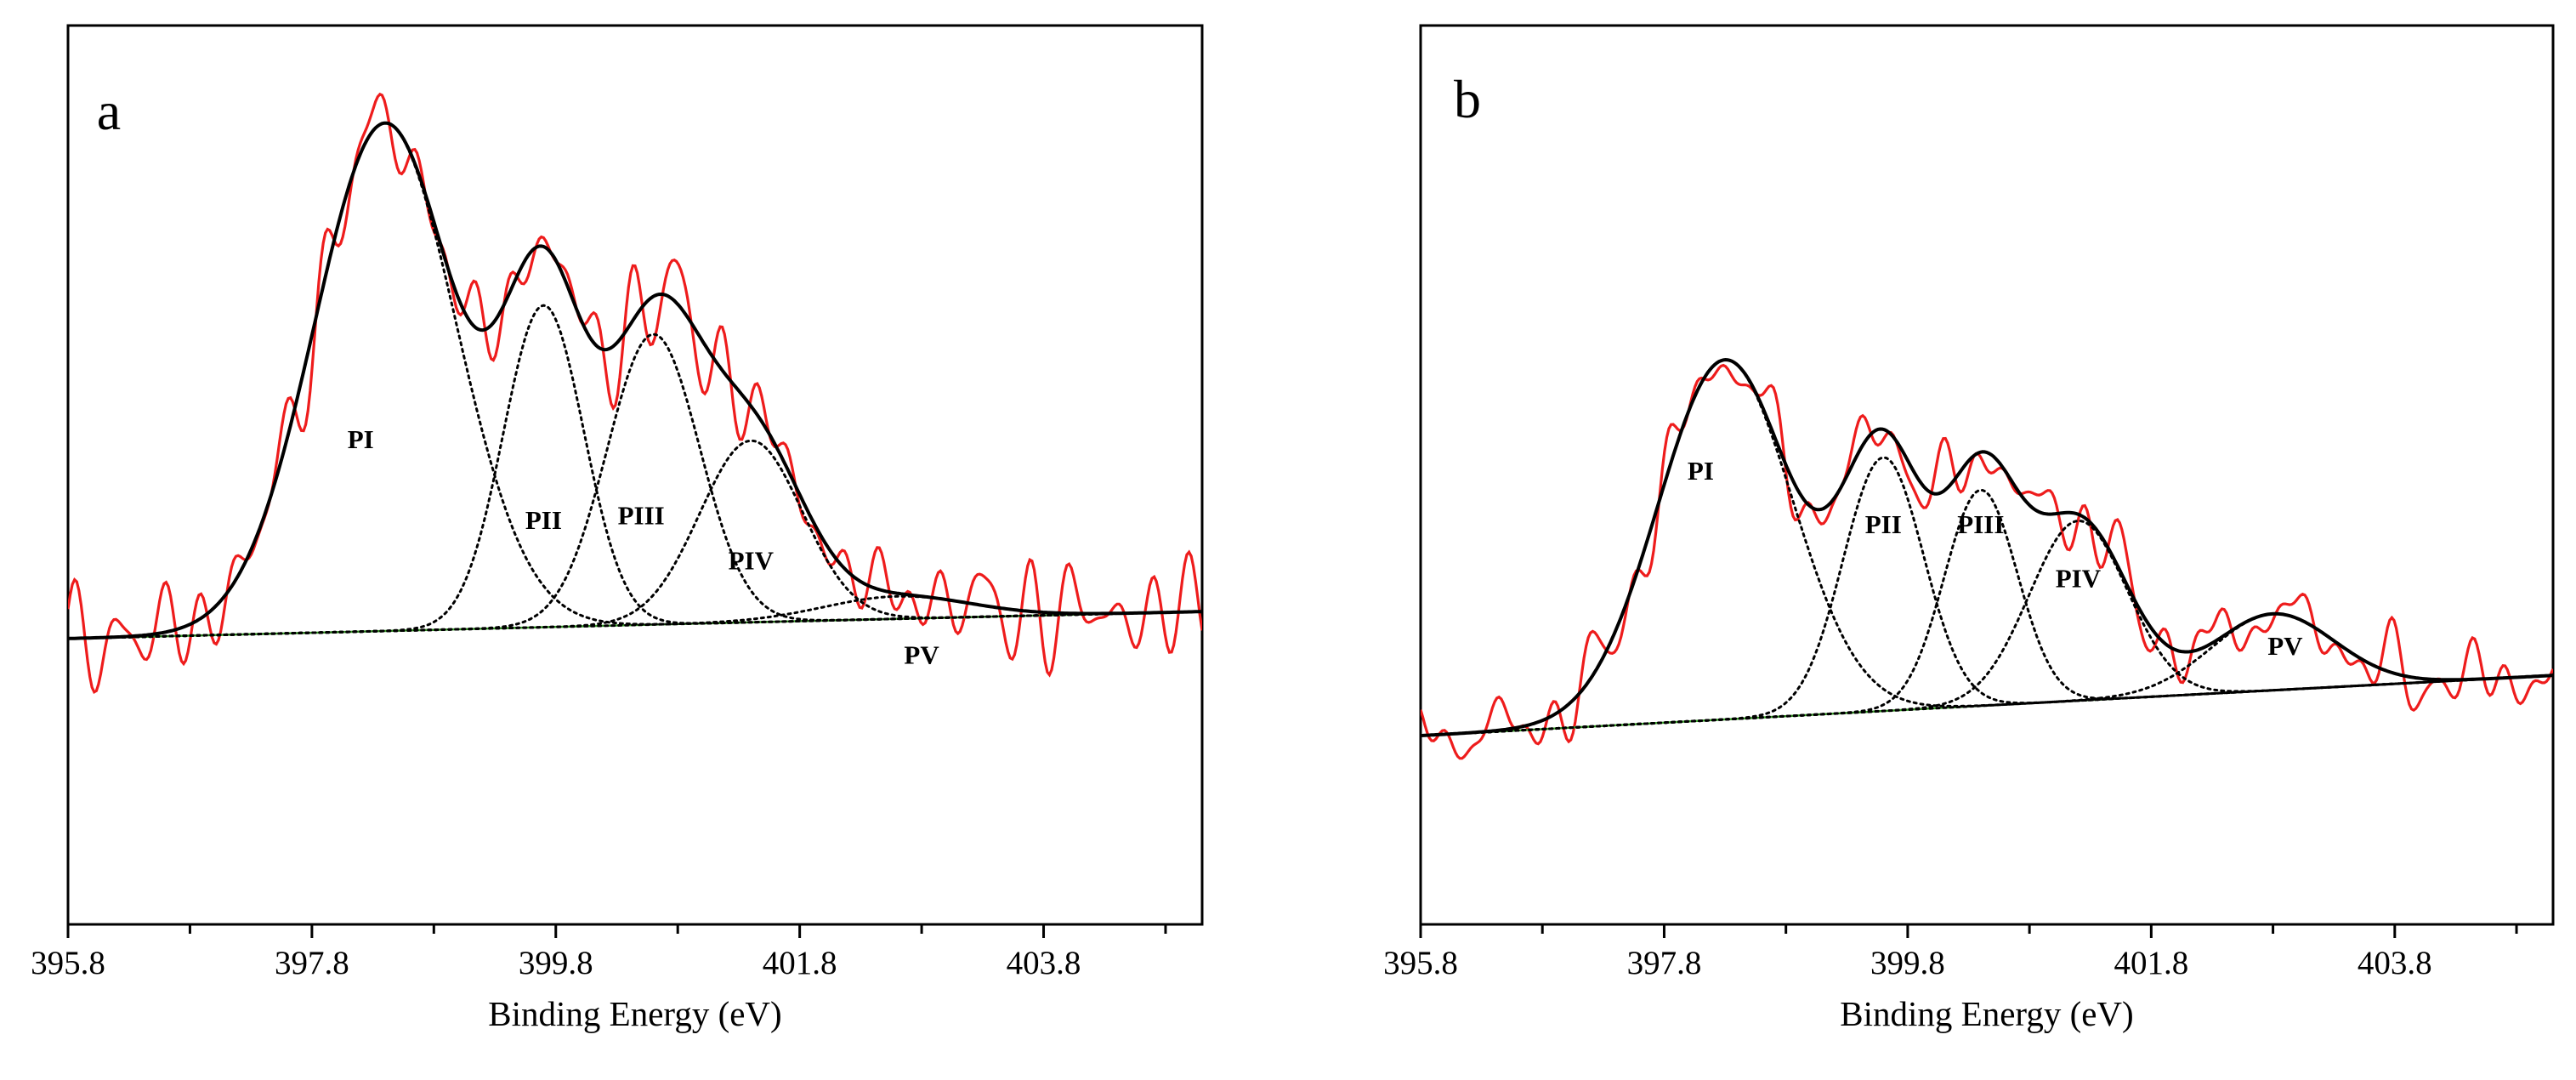 This screenshot has height=1080, width=2576. I want to click on peak-component-pv, so click(635, 617).